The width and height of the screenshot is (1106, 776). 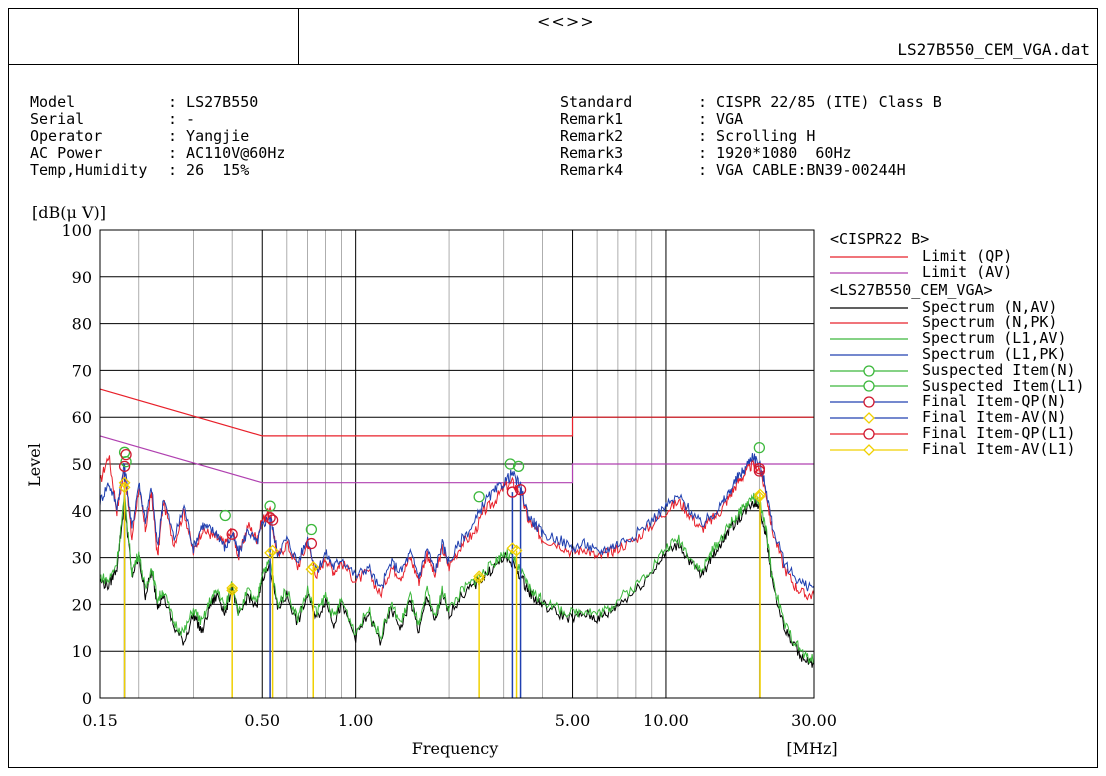 I want to click on info-value: : VGA CABLE:BN39-00244H, so click(x=802, y=170).